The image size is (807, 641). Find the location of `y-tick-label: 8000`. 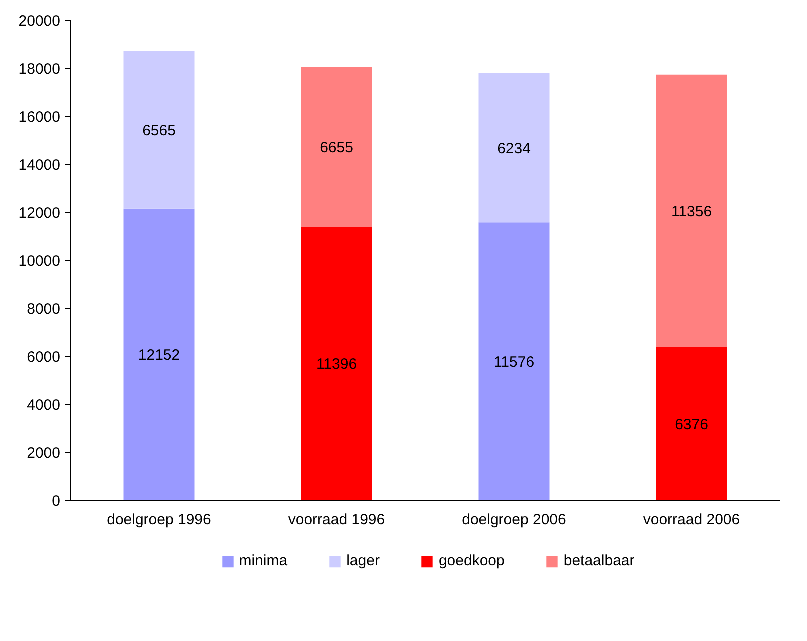

y-tick-label: 8000 is located at coordinates (44, 309).